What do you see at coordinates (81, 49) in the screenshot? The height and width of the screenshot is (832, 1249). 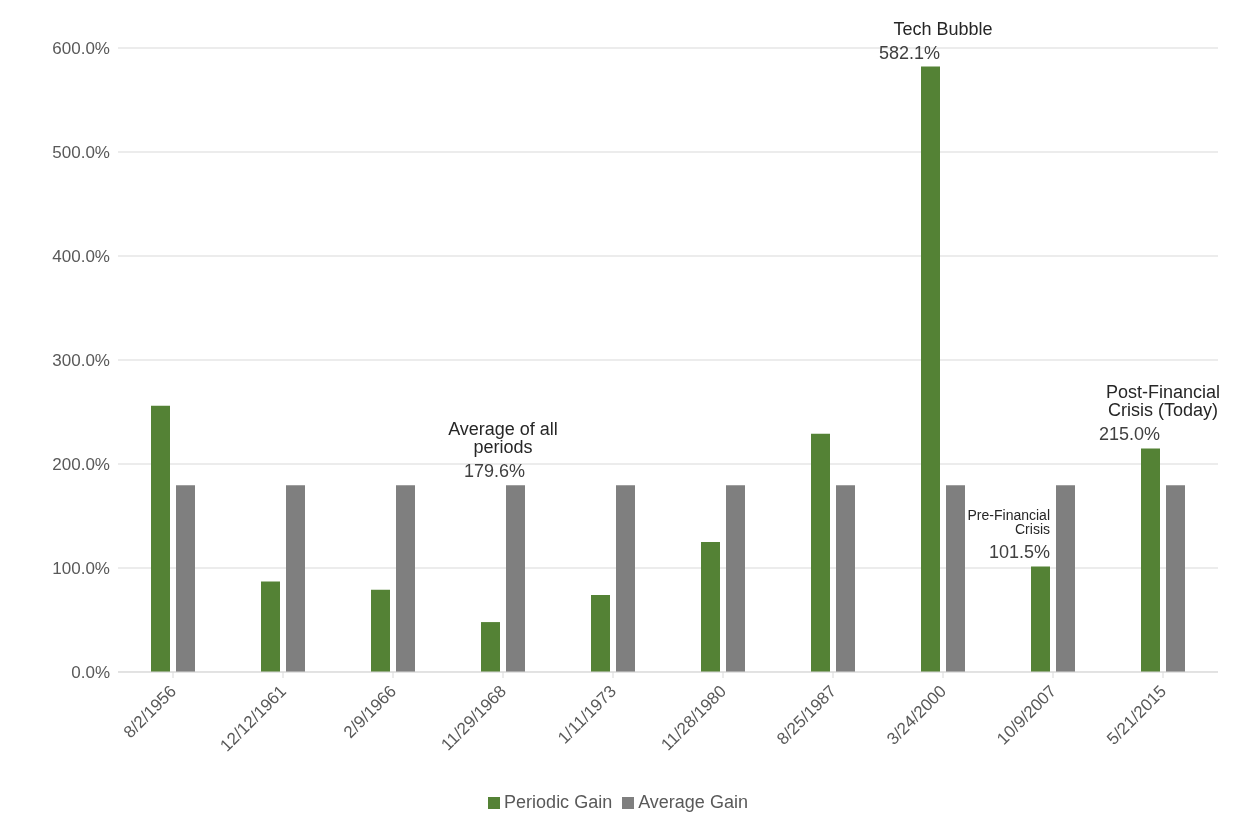 I see `y-tick-label: 600.0%` at bounding box center [81, 49].